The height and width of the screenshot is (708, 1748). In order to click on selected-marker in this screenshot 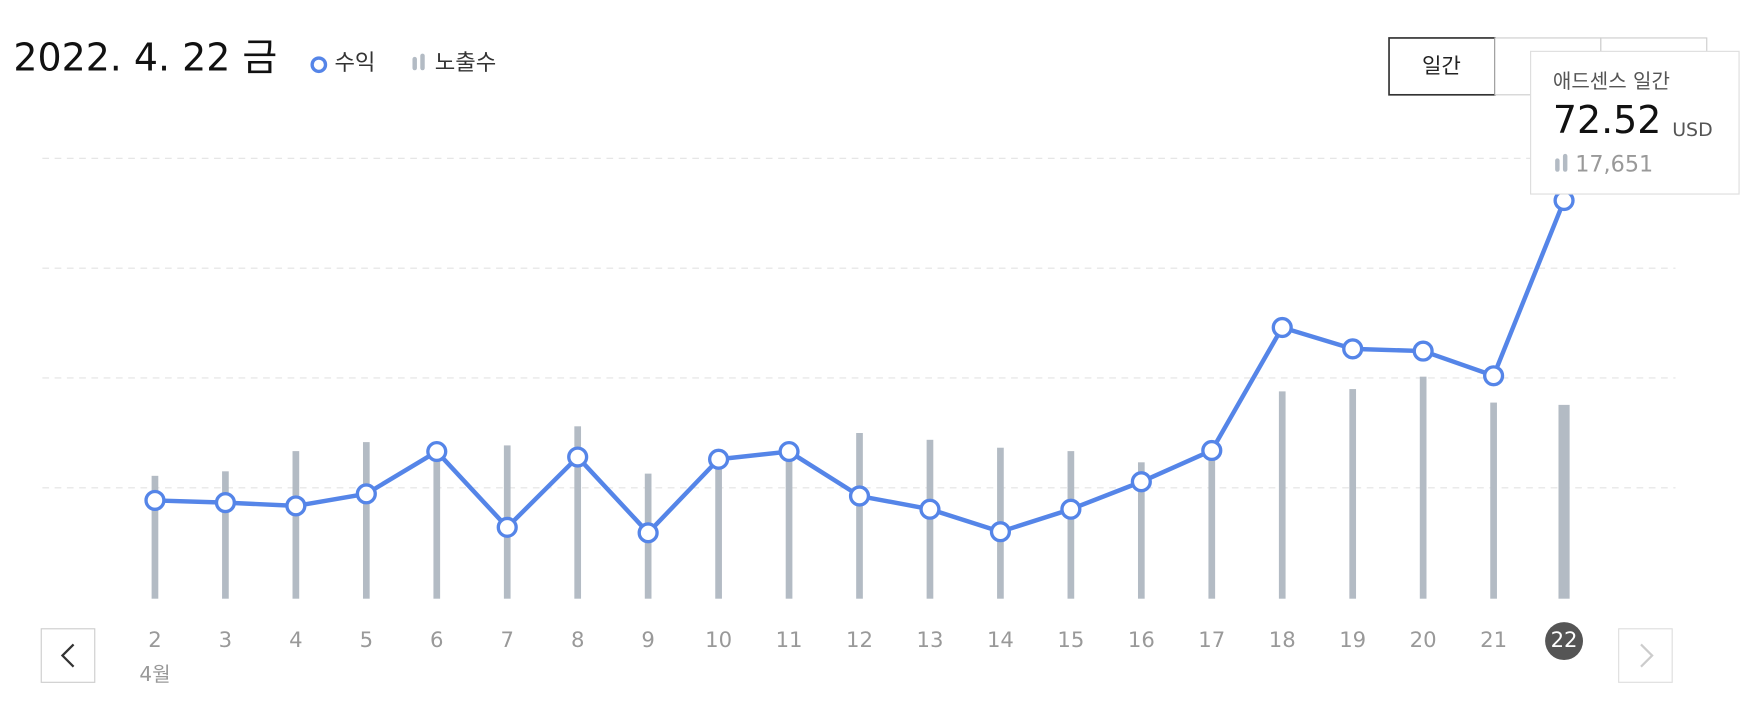, I will do `click(1564, 641)`.